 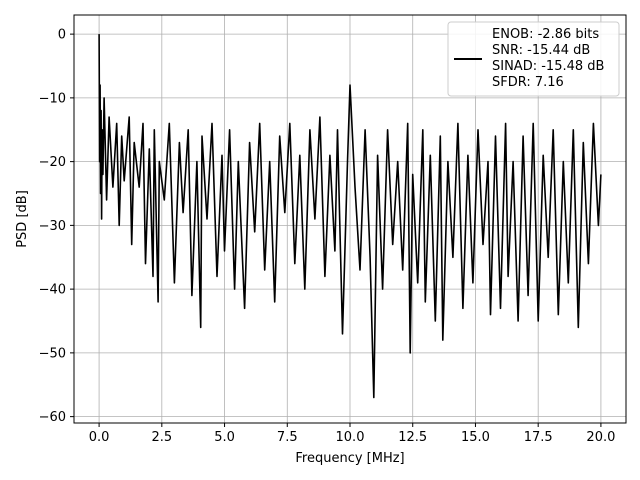 What do you see at coordinates (52, 98) in the screenshot?
I see `y-tick-label: −10` at bounding box center [52, 98].